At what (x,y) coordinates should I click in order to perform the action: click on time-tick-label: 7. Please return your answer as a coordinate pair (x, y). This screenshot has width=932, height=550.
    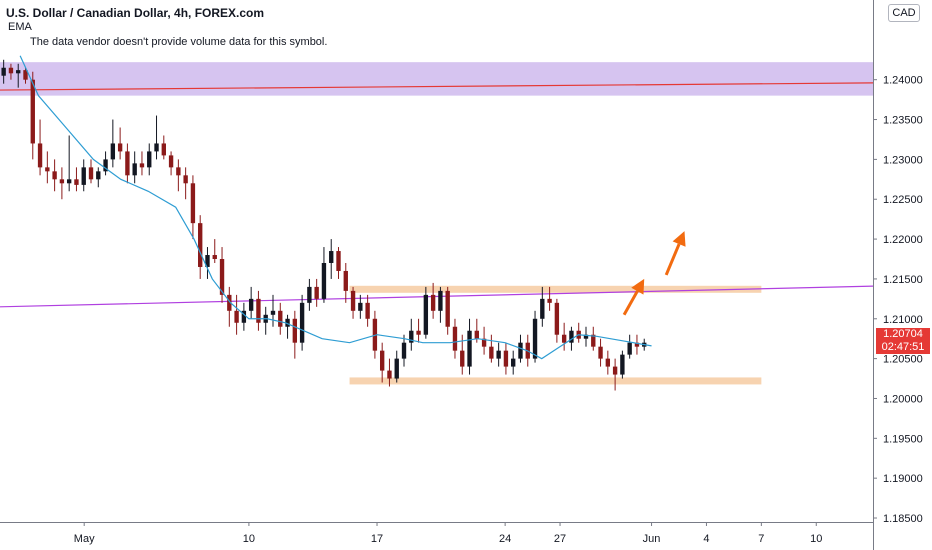
    Looking at the image, I should click on (761, 539).